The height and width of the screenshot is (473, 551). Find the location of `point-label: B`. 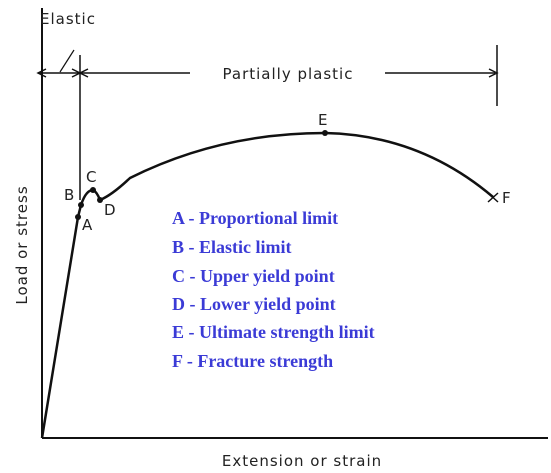

point-label: B is located at coordinates (69, 195).